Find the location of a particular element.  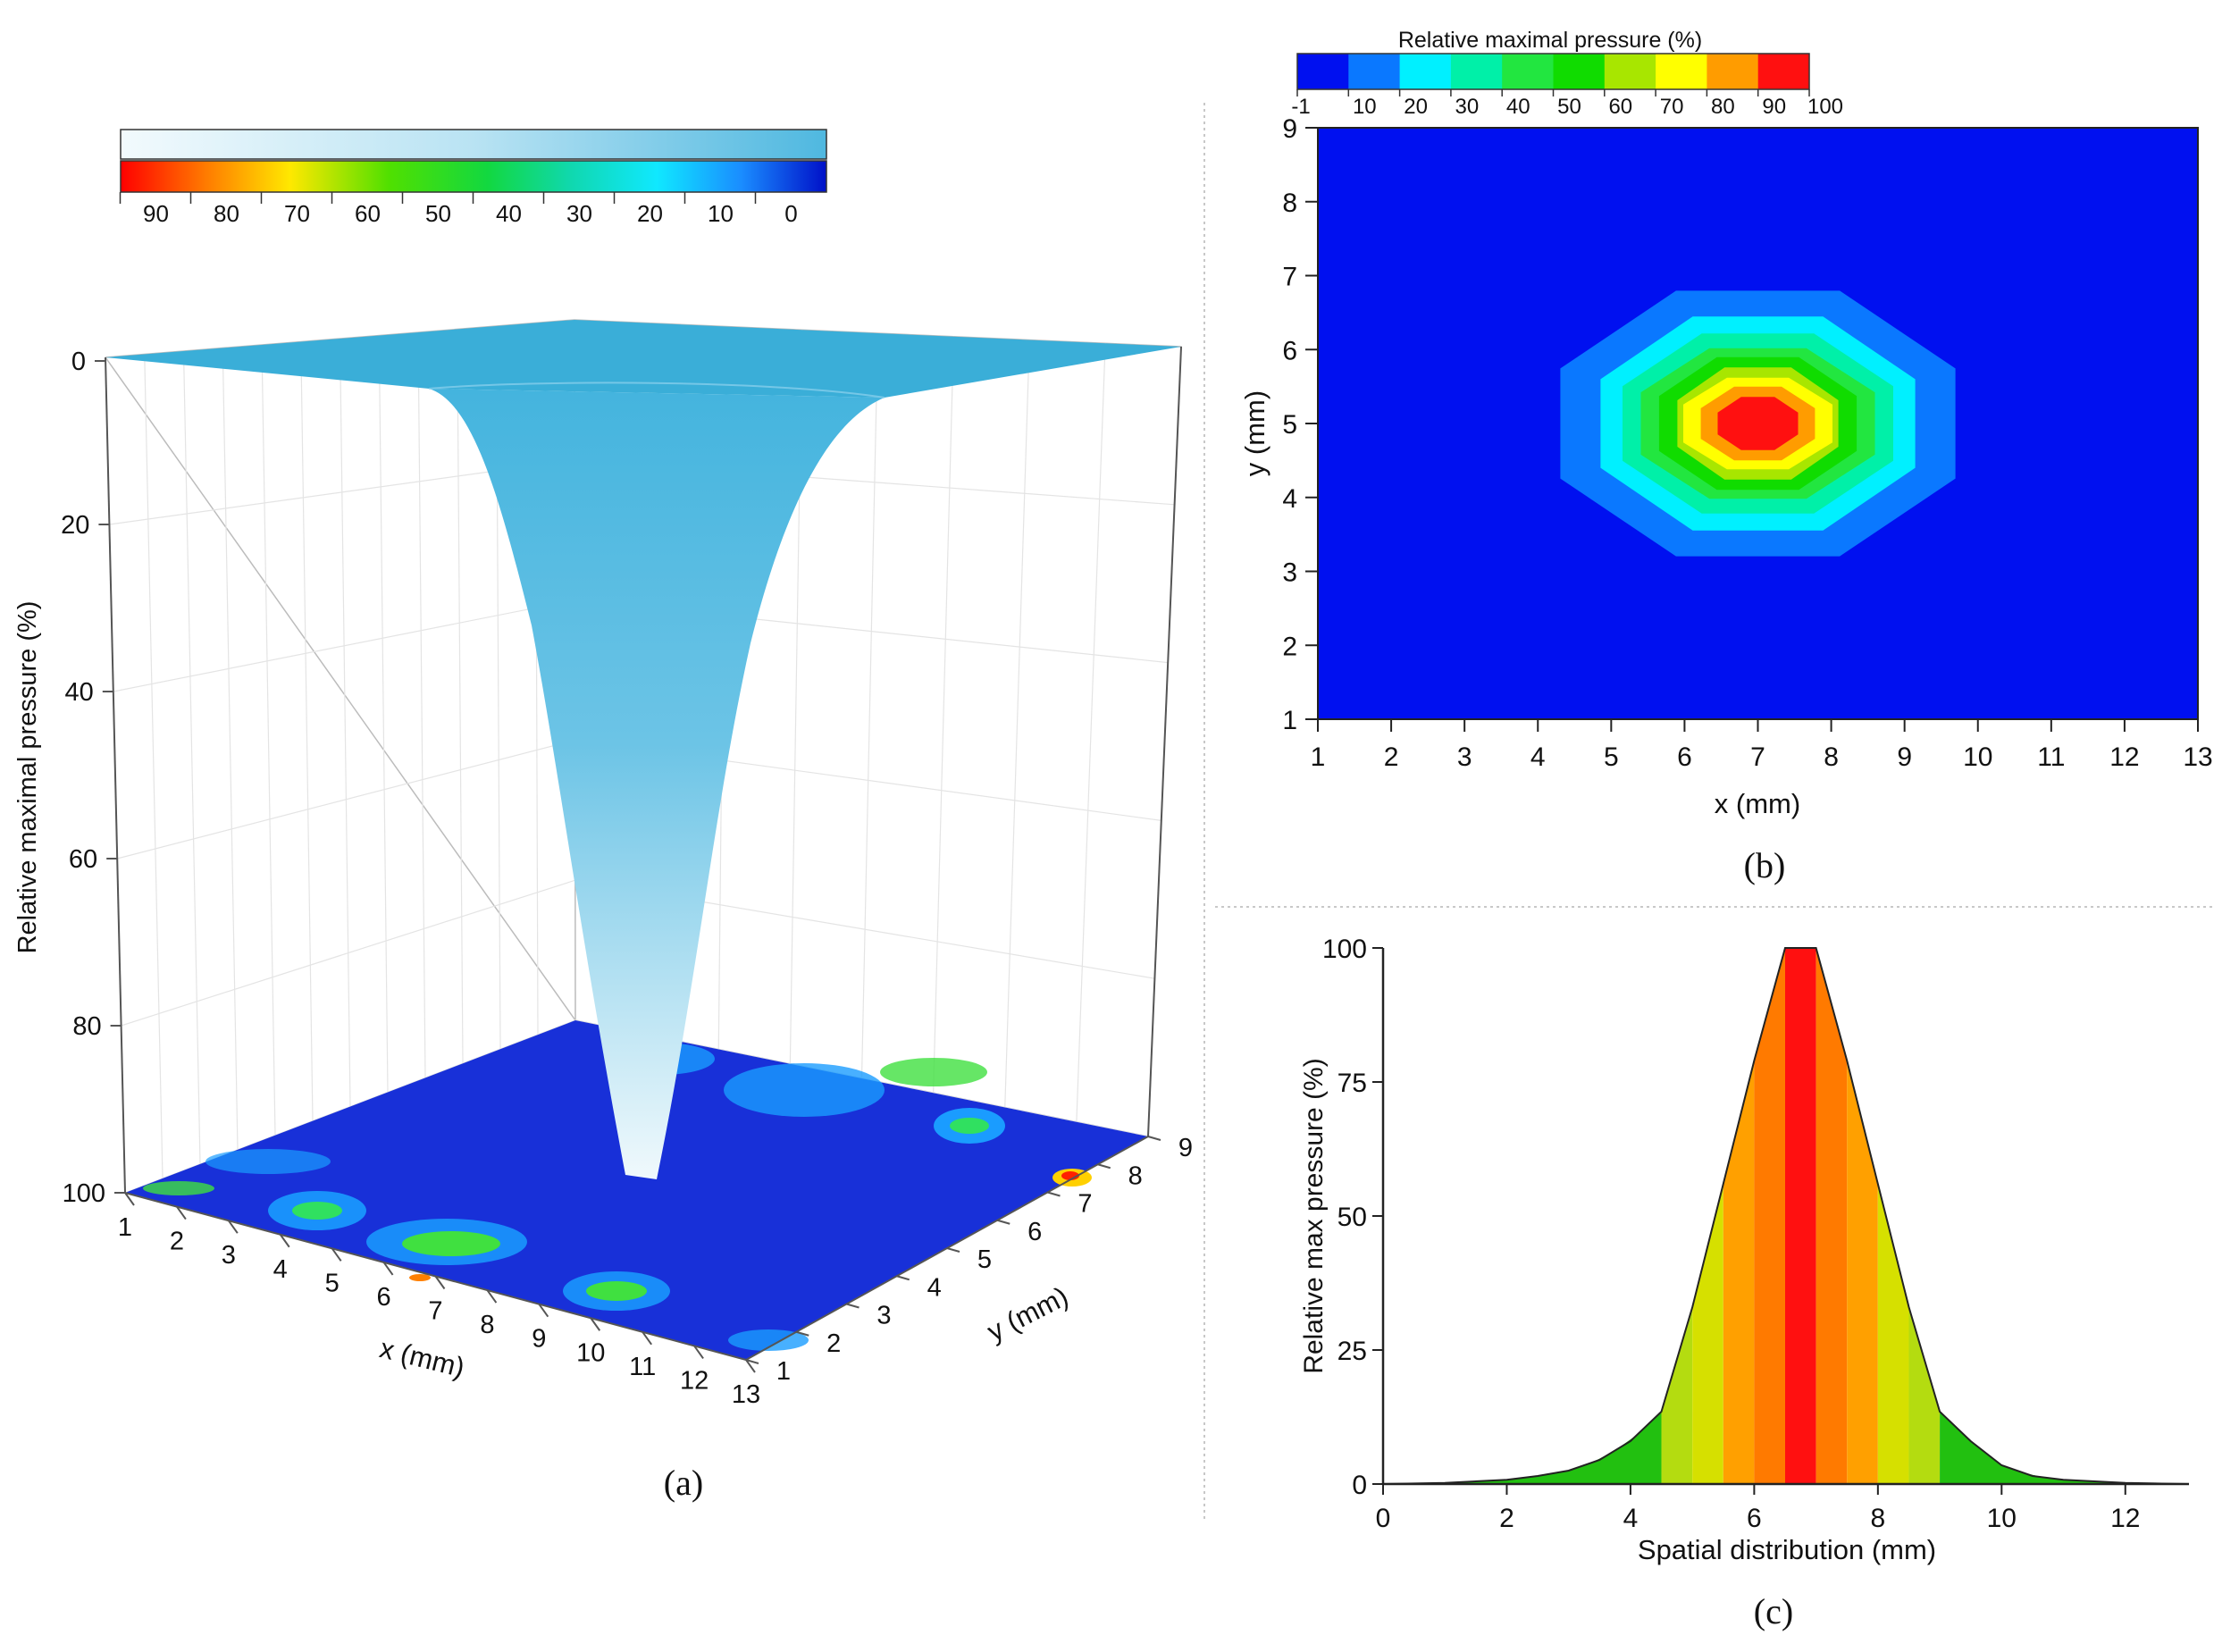

panel-b-x-tick-label: 2 is located at coordinates (1391, 757).